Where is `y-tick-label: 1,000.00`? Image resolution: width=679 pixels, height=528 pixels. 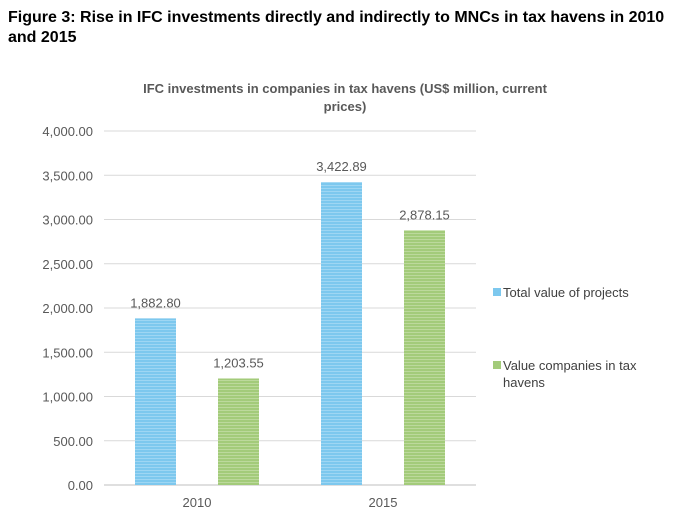 y-tick-label: 1,000.00 is located at coordinates (67, 397).